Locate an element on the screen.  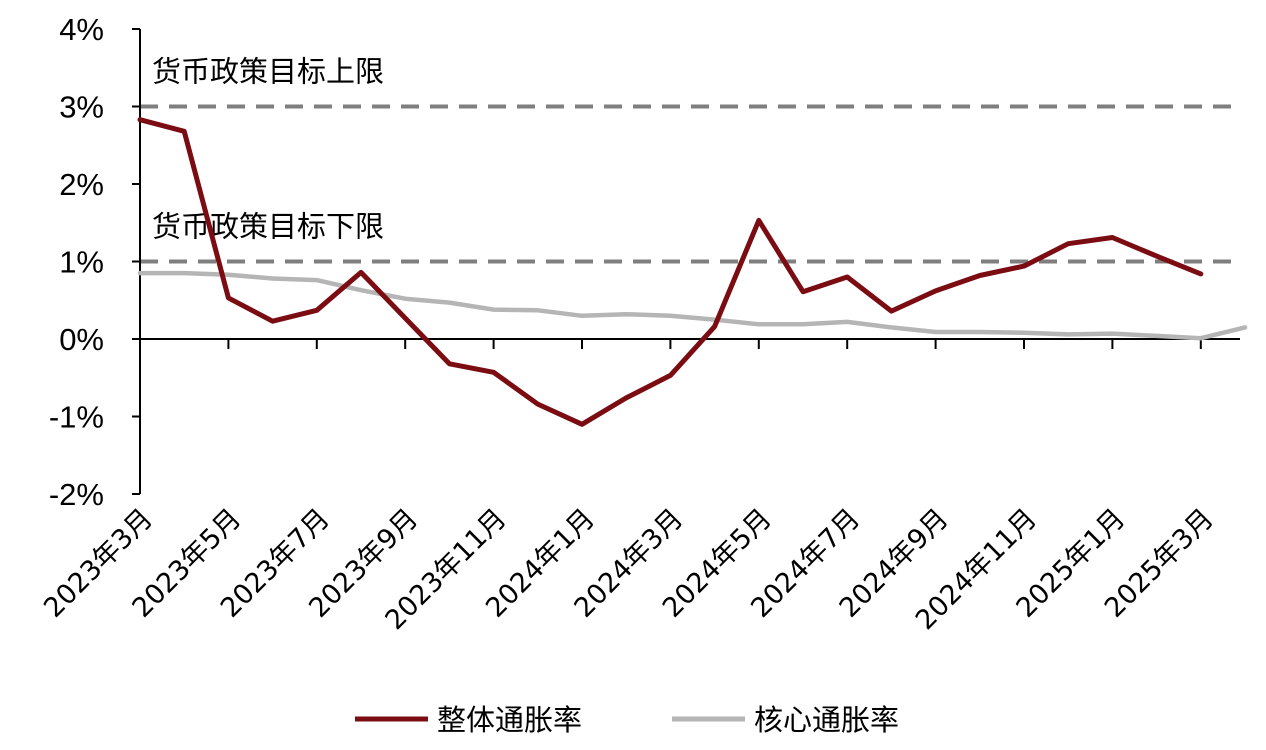
reference-label-0: 货币政策目标上限 is located at coordinates (268, 72).